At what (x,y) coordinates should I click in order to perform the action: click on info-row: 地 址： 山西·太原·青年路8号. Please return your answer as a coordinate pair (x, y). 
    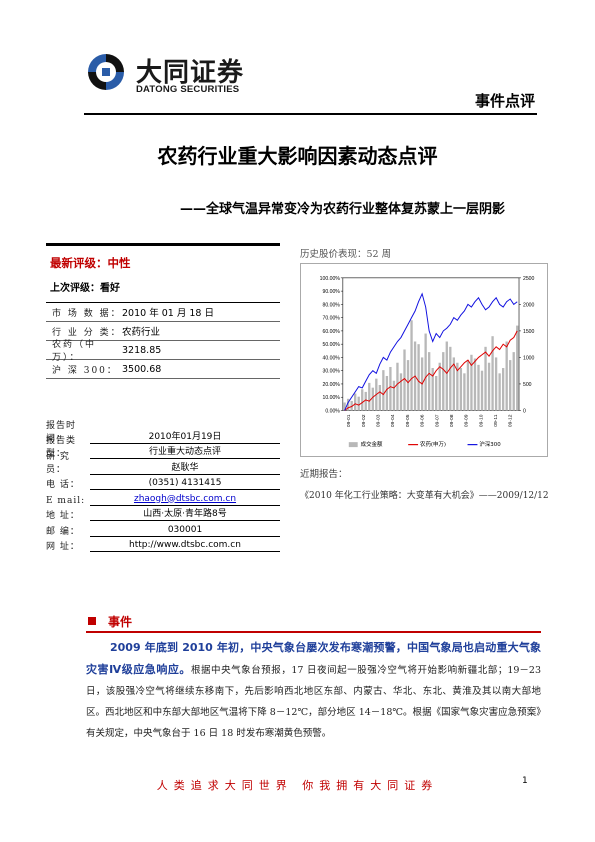
    Looking at the image, I should click on (163, 513).